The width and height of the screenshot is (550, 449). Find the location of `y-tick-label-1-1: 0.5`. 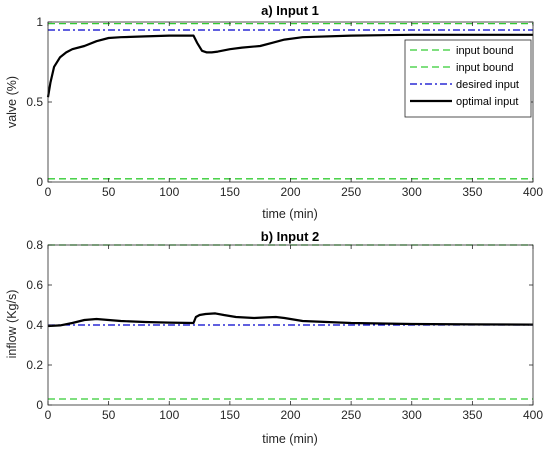

y-tick-label-1-1: 0.5 is located at coordinates (34, 102).